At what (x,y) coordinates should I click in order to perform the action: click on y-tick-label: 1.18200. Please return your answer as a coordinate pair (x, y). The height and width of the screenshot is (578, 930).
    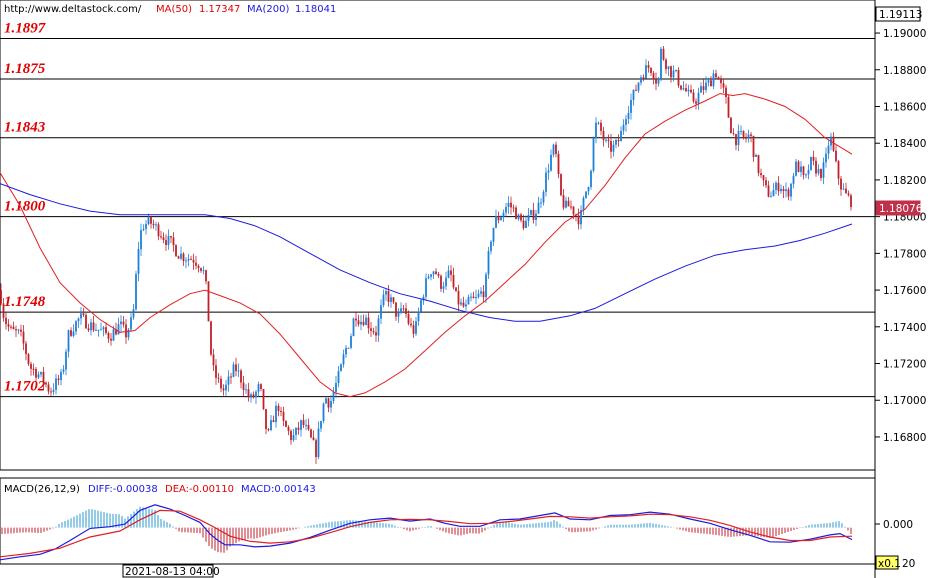
    Looking at the image, I should click on (904, 181).